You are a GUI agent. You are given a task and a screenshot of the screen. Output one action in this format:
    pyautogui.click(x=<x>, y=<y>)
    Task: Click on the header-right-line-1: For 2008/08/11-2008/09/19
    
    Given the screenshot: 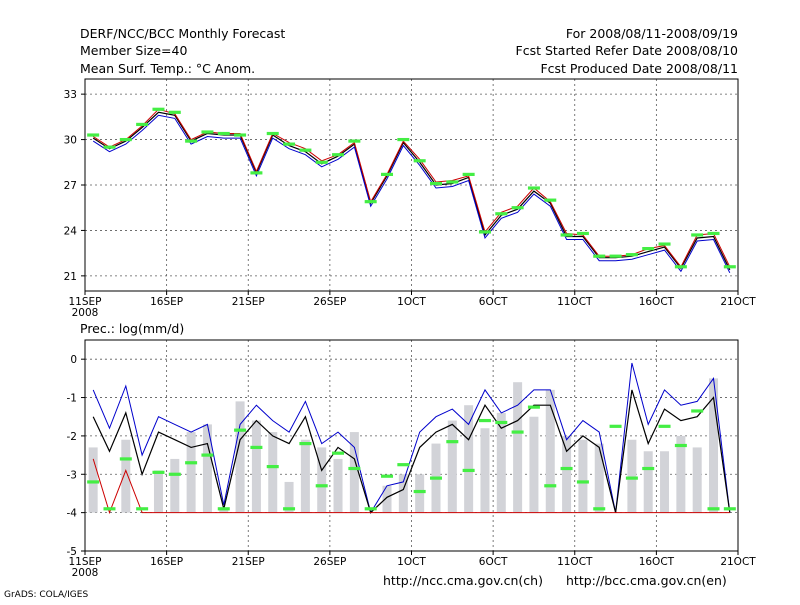 What is the action you would take?
    pyautogui.click(x=652, y=33)
    